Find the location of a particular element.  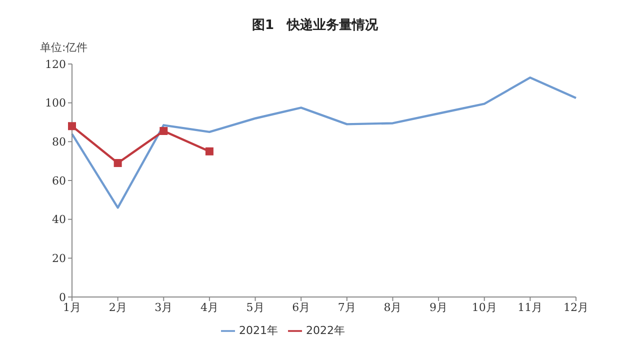

legend-label: 2022年 is located at coordinates (325, 330).